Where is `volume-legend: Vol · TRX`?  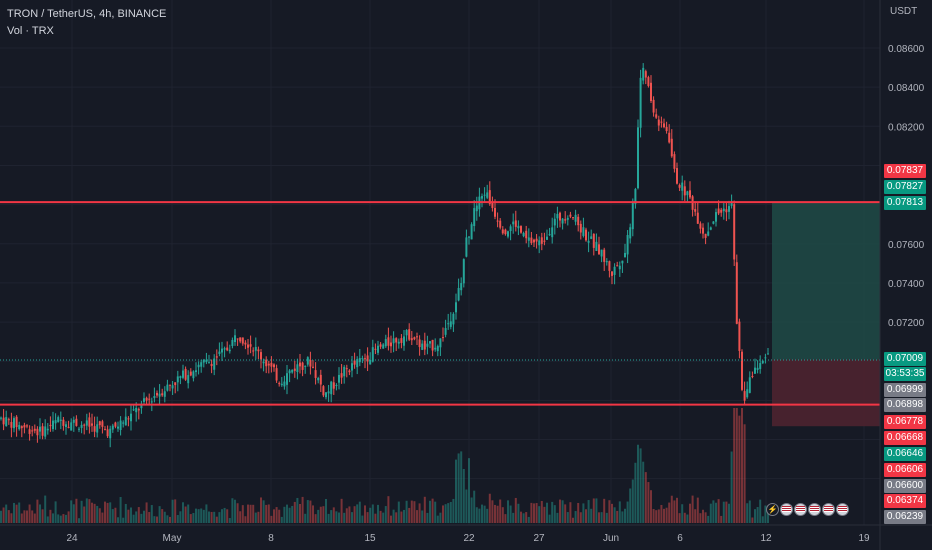 volume-legend: Vol · TRX is located at coordinates (30, 31).